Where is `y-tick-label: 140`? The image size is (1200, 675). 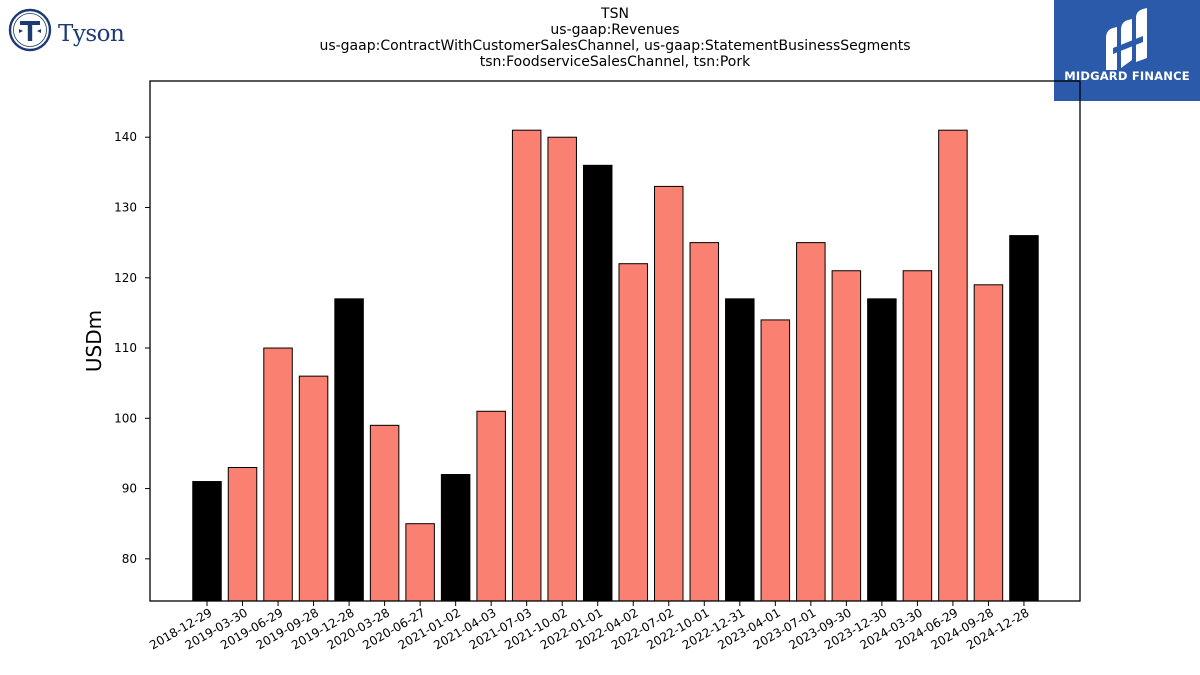
y-tick-label: 140 is located at coordinates (125, 137).